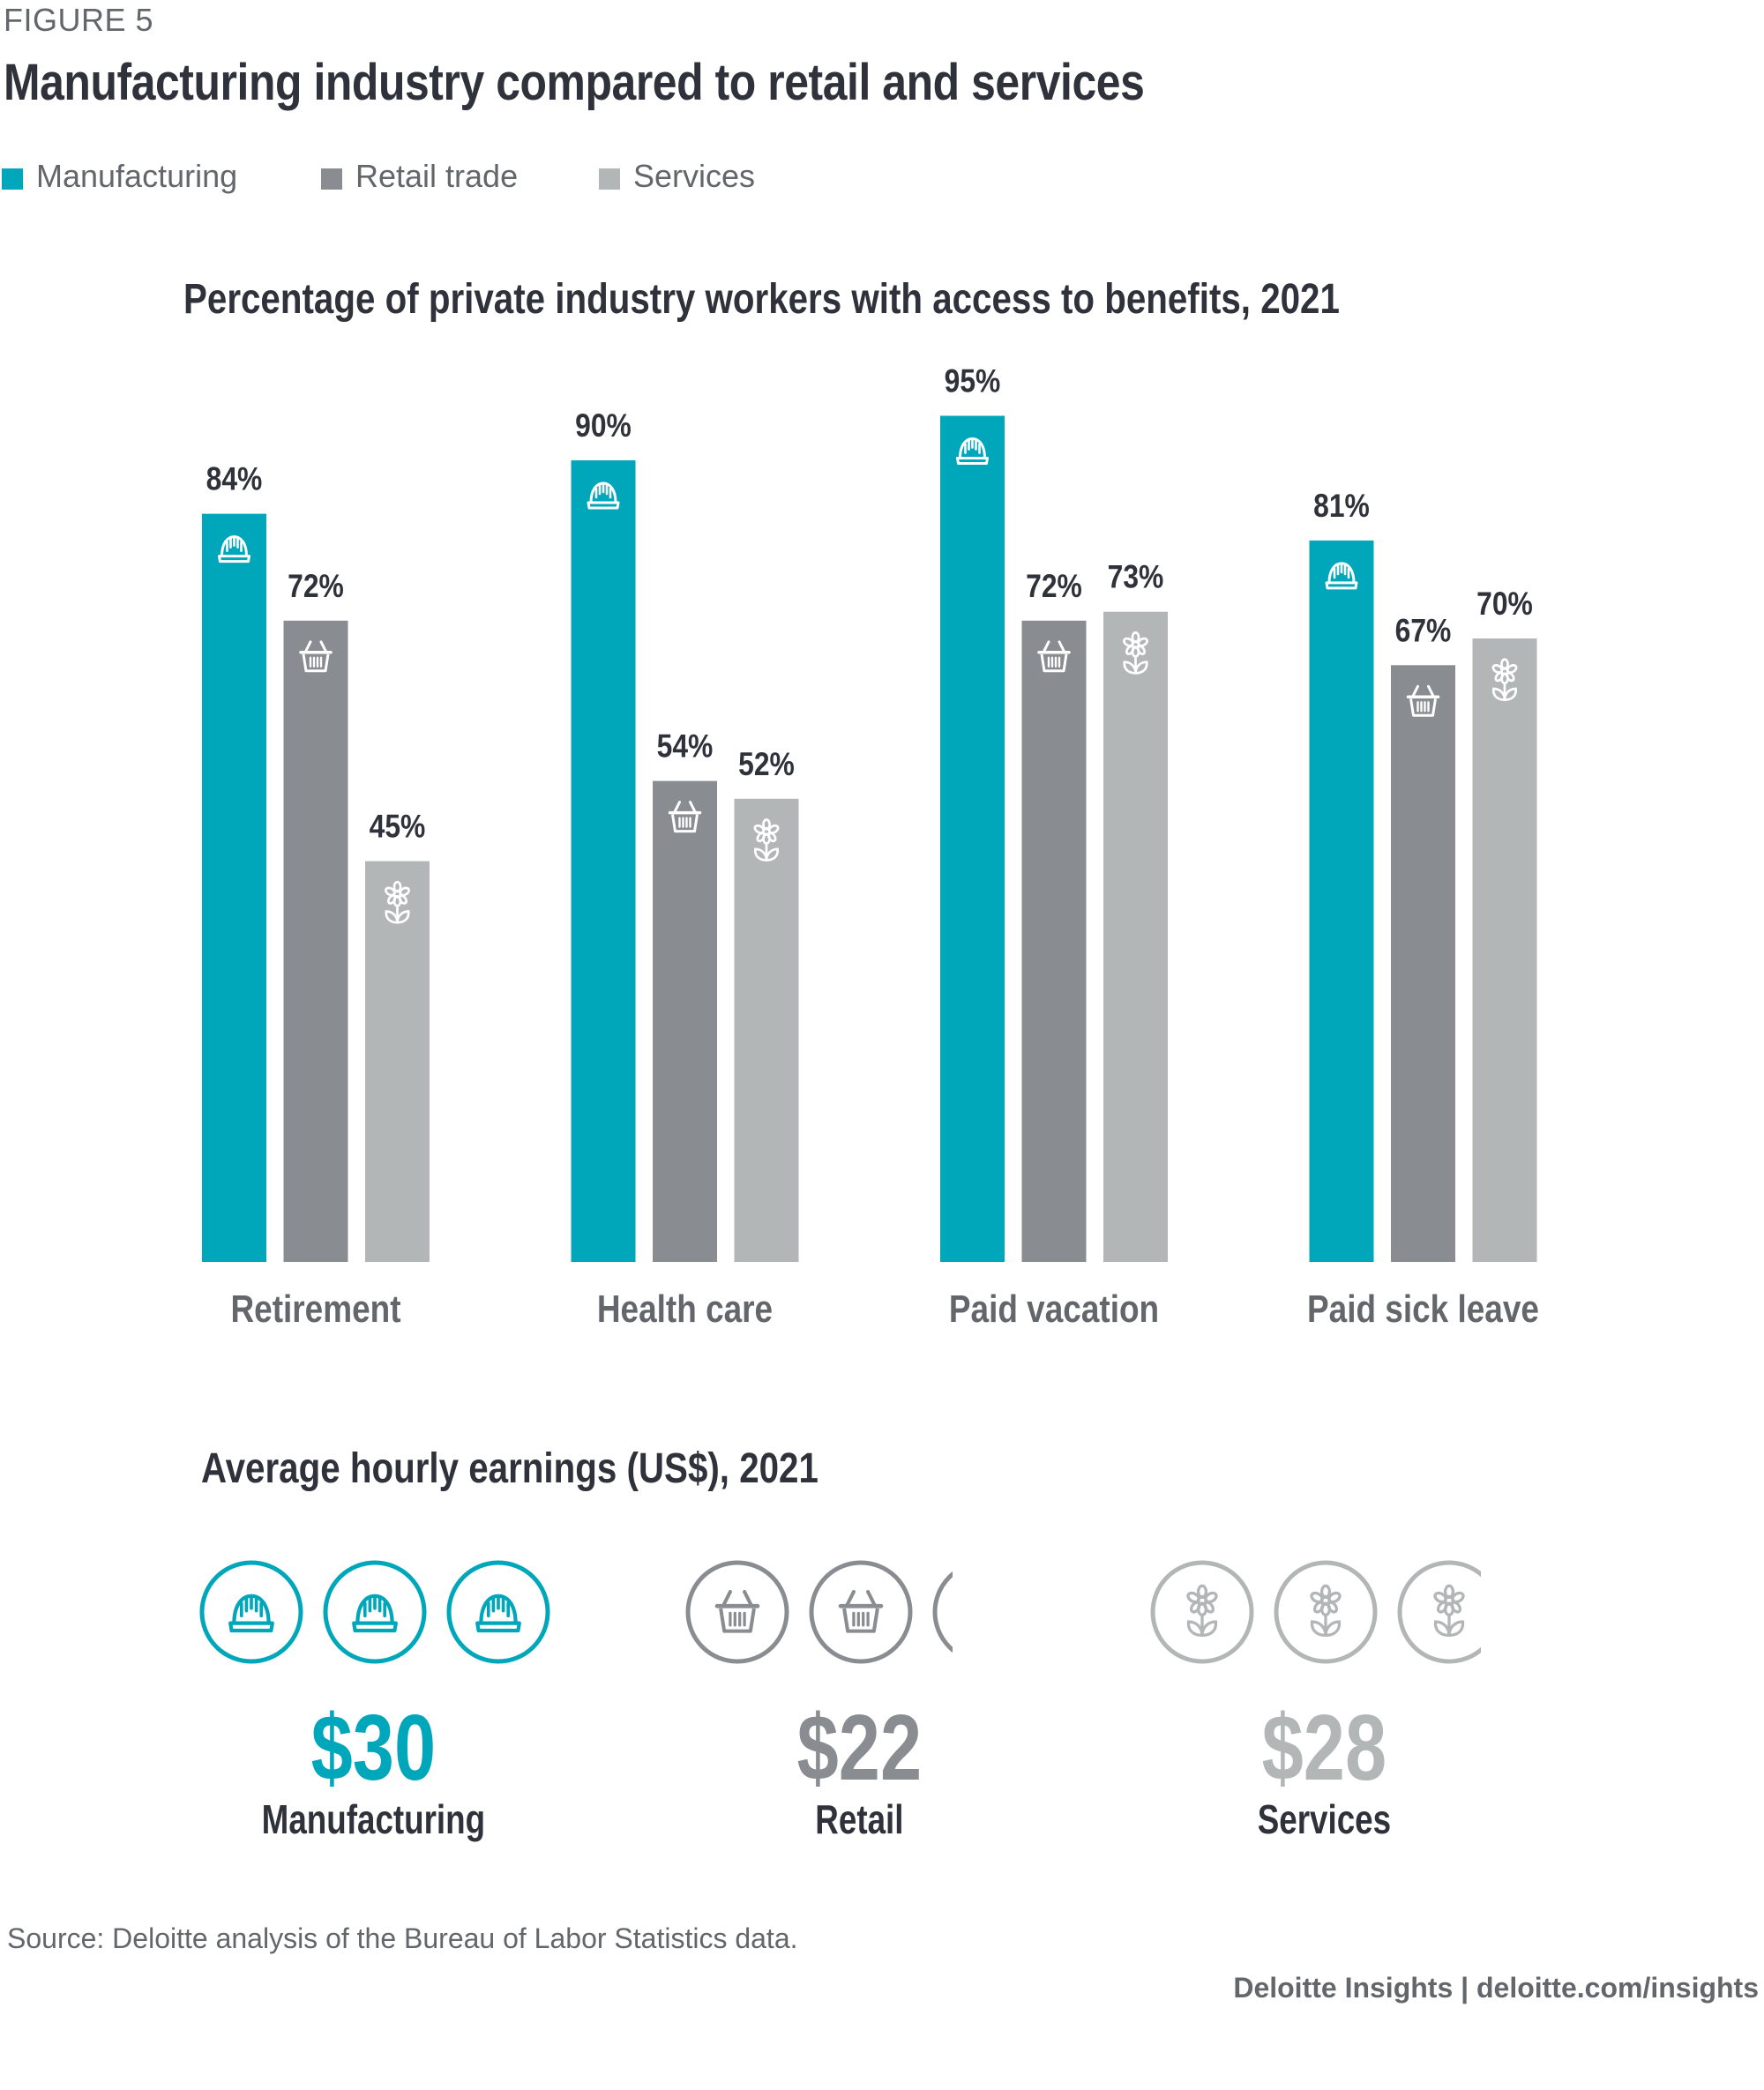  I want to click on bar-group-health-care: 90% 54% 52% Health care, so click(685, 870).